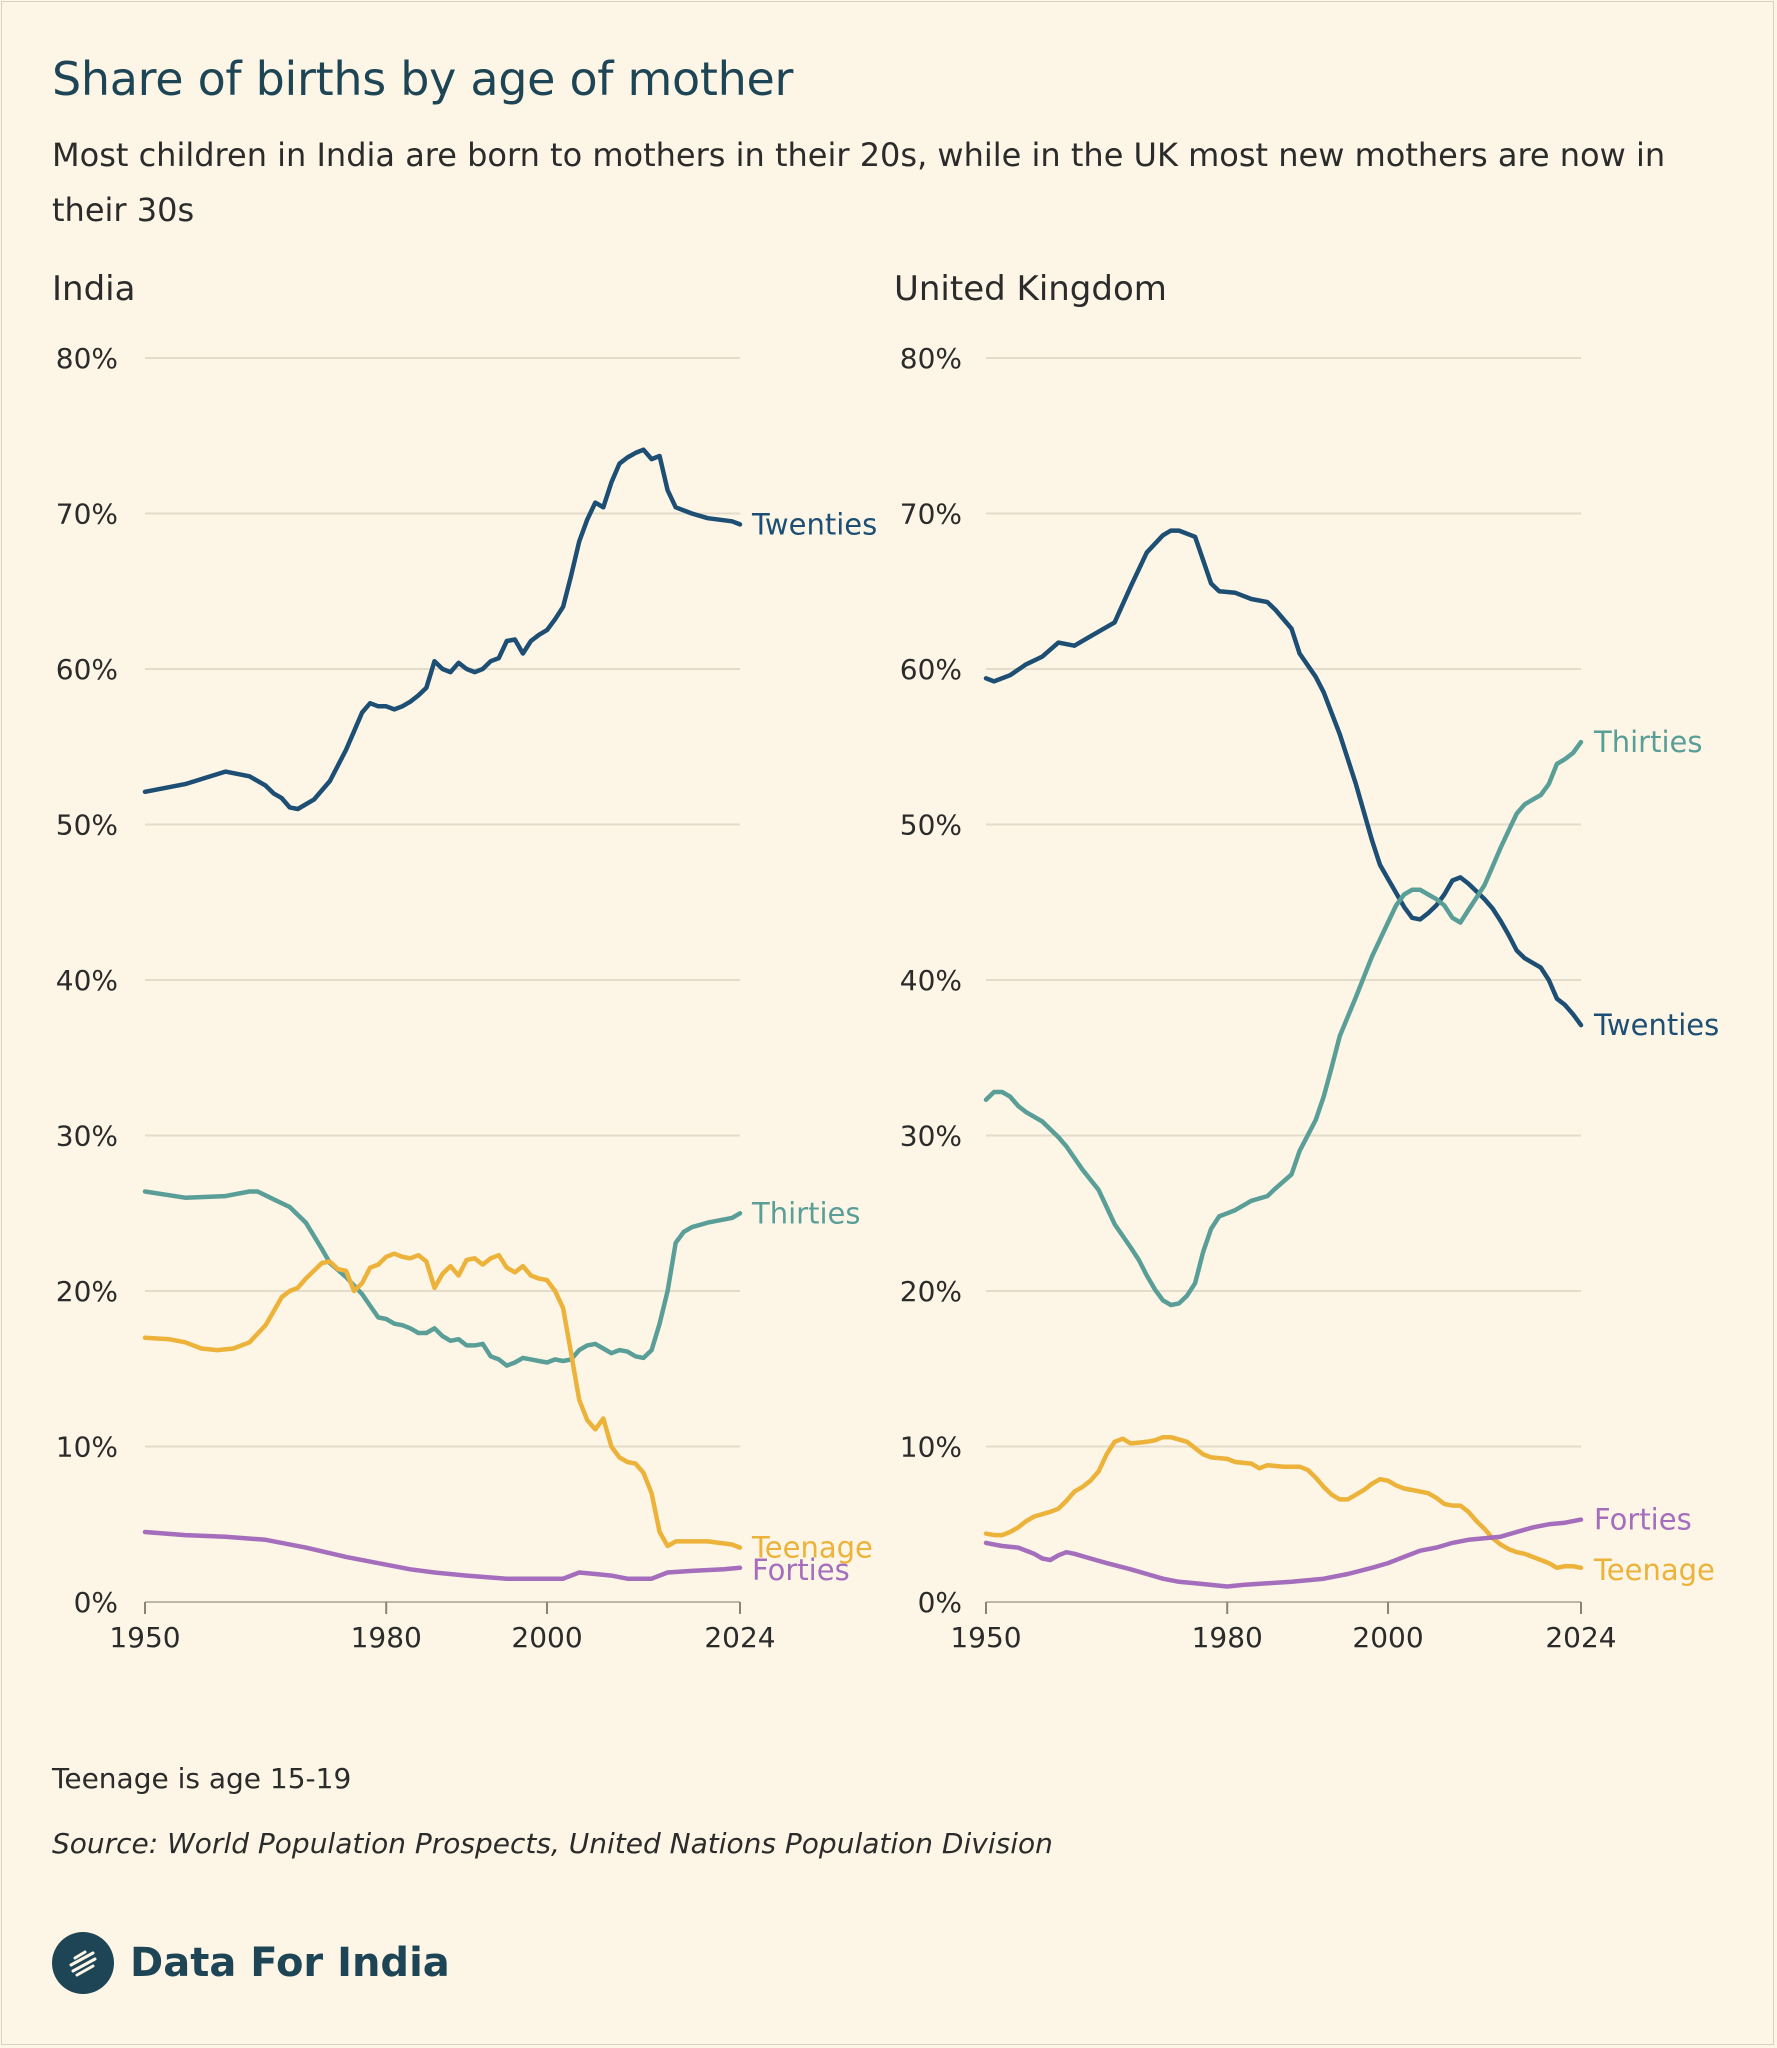 The height and width of the screenshot is (2048, 1777). I want to click on brand-logo-icon, so click(83, 1963).